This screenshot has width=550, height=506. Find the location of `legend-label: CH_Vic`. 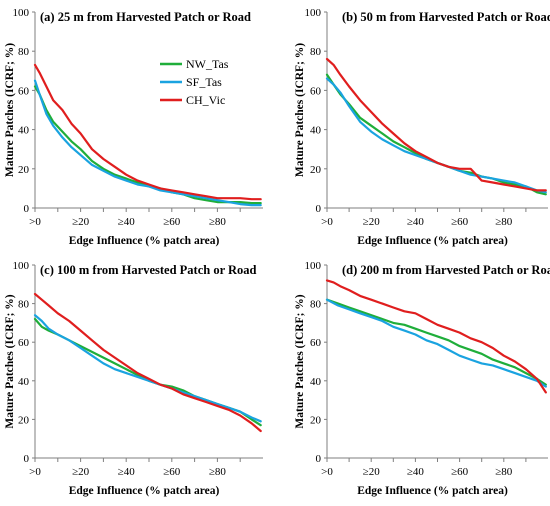

legend-label: CH_Vic is located at coordinates (205, 100).